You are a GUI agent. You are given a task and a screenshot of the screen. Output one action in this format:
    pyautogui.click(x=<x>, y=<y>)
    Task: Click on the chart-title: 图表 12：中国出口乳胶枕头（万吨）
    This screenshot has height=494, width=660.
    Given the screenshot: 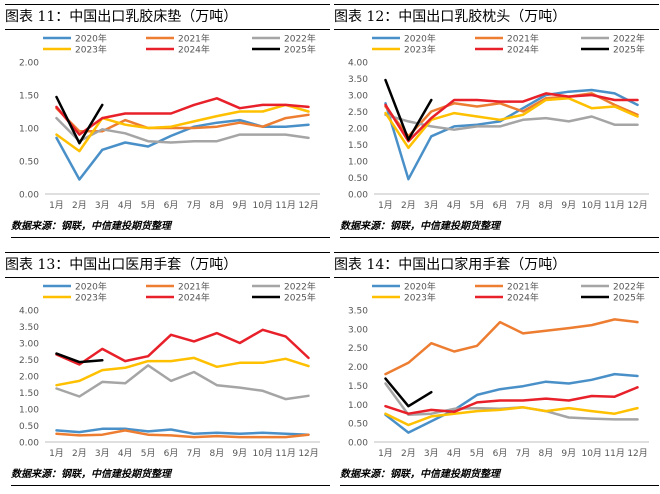 What is the action you would take?
    pyautogui.click(x=496, y=17)
    